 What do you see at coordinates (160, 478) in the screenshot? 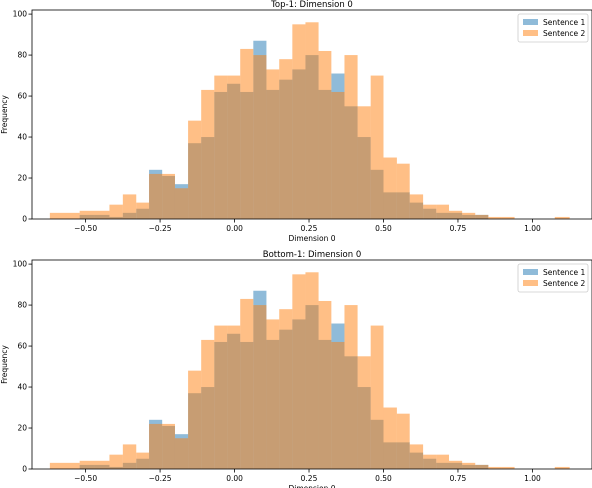
I see `x-tick-label: −0.25` at bounding box center [160, 478].